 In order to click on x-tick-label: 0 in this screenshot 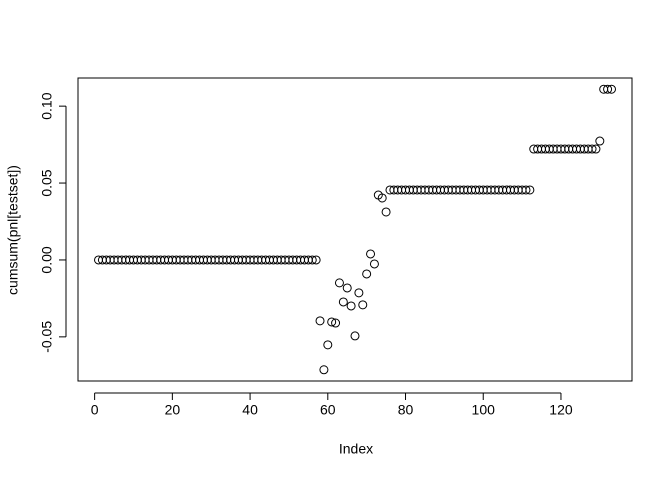, I will do `click(95, 410)`.